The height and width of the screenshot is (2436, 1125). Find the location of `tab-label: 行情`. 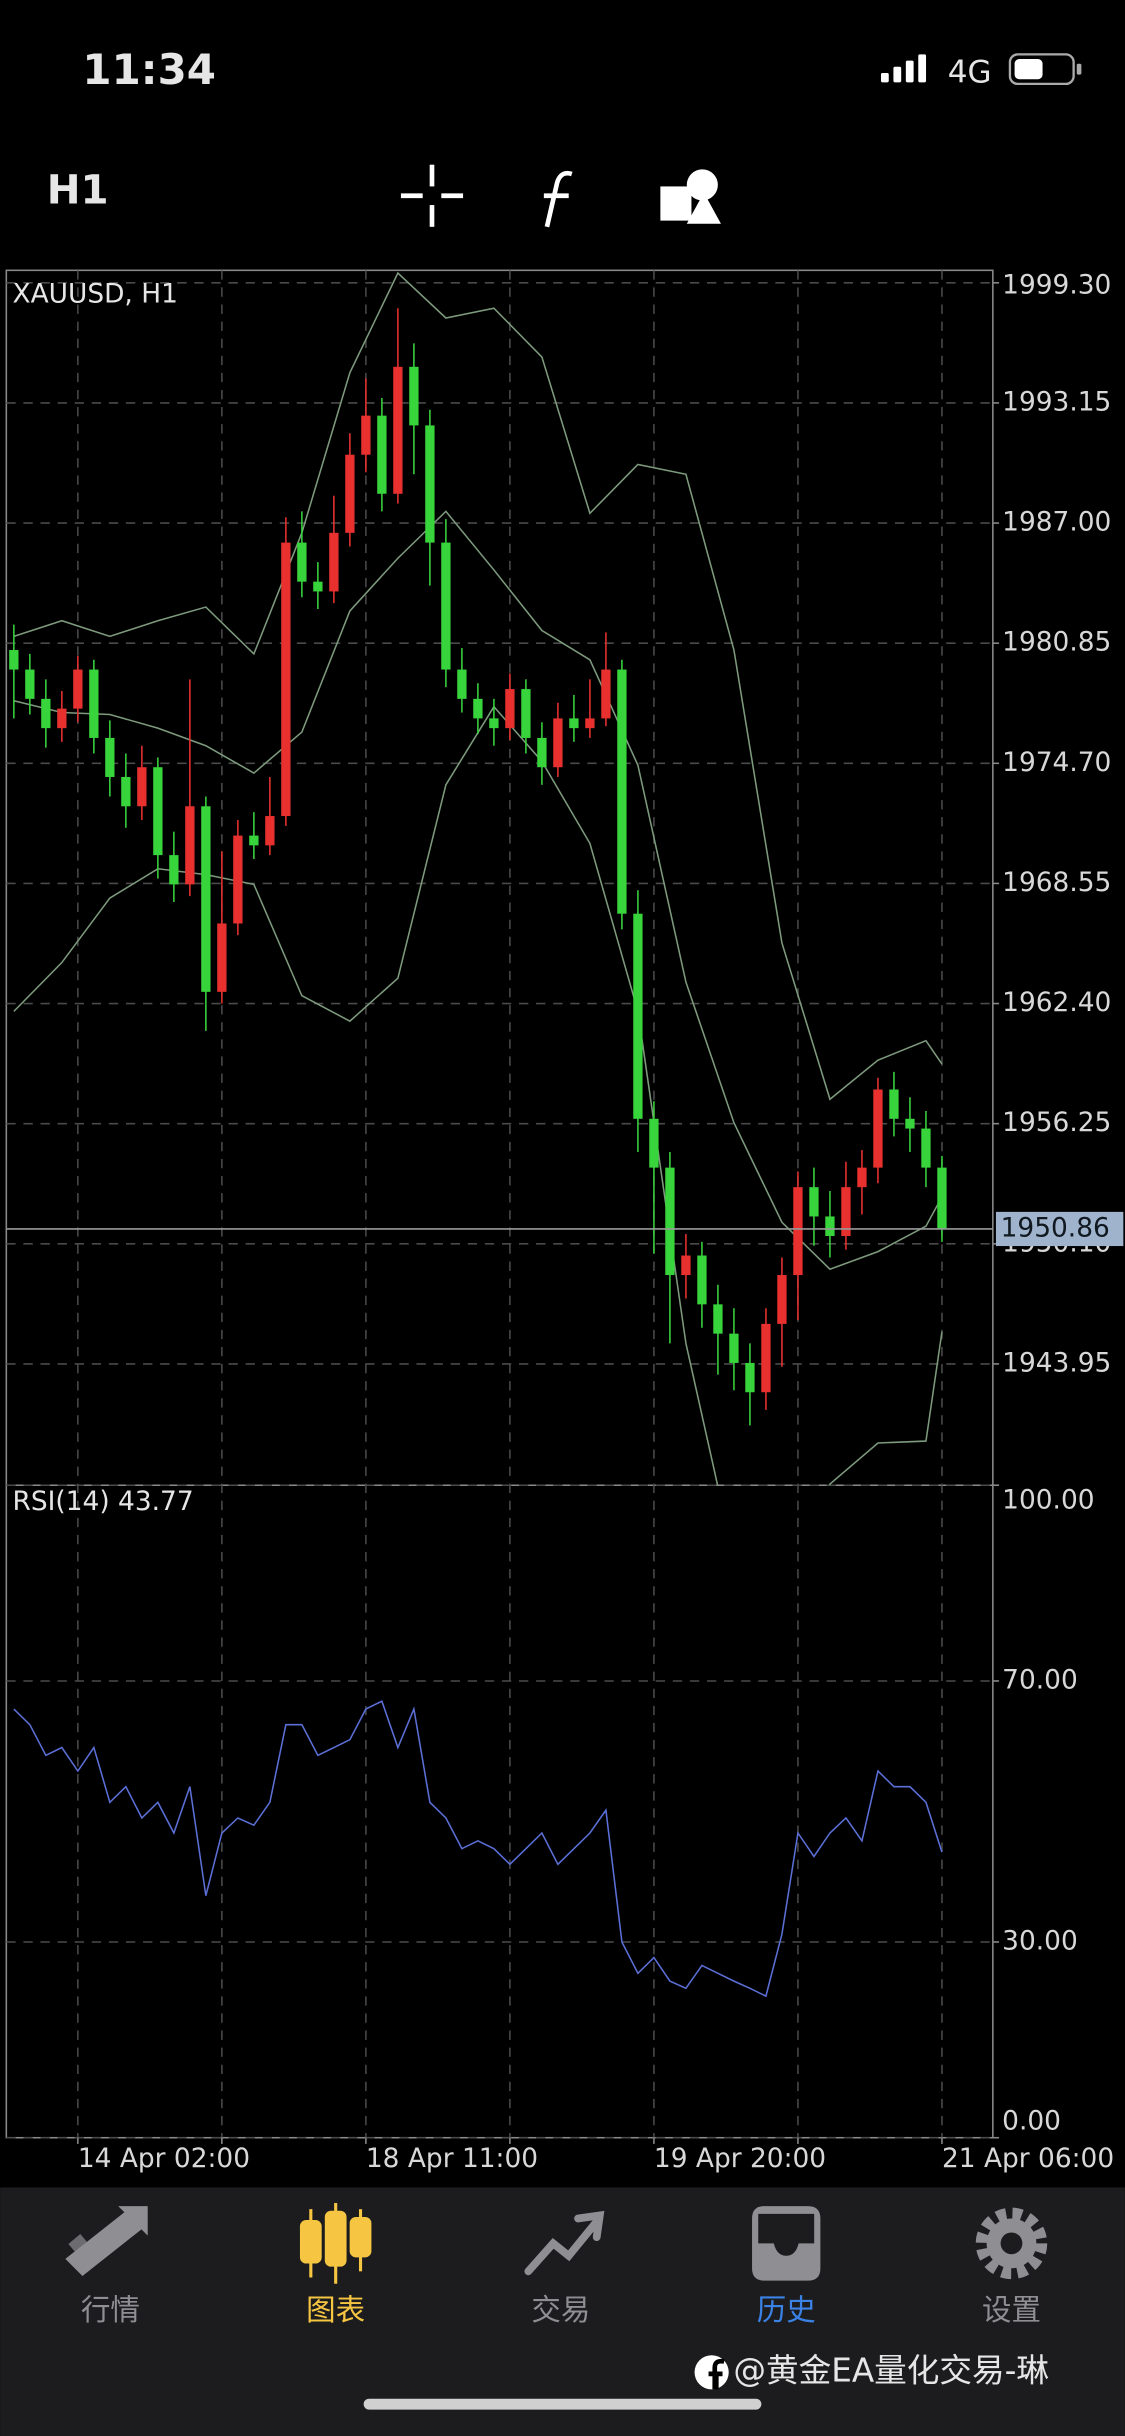

tab-label: 行情 is located at coordinates (110, 2310).